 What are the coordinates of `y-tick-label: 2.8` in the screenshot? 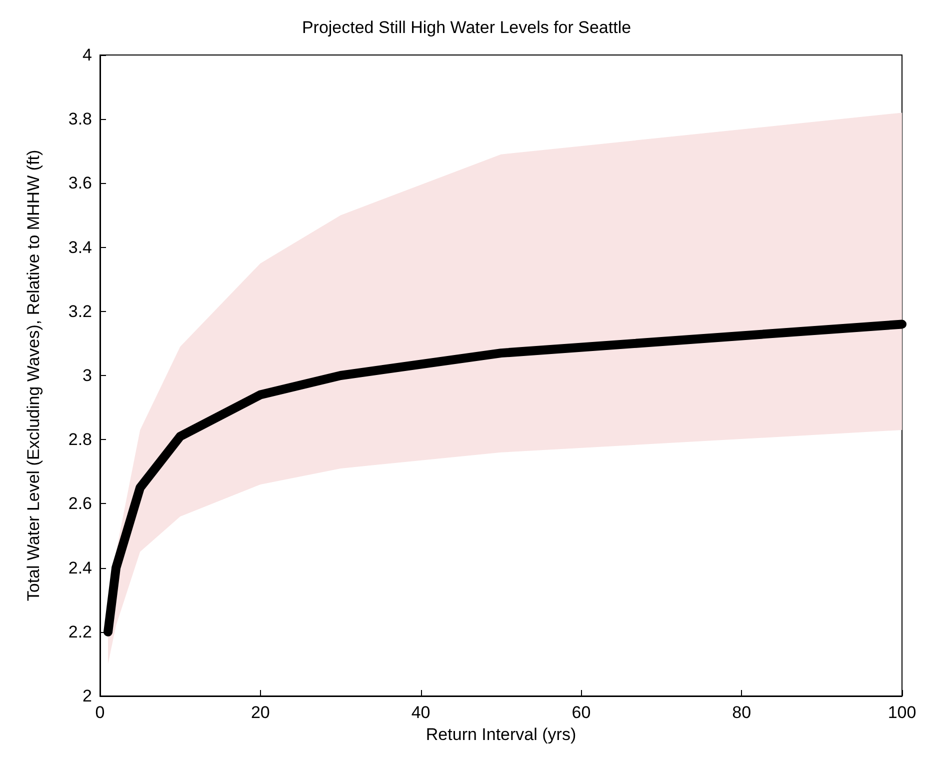 It's located at (80, 440).